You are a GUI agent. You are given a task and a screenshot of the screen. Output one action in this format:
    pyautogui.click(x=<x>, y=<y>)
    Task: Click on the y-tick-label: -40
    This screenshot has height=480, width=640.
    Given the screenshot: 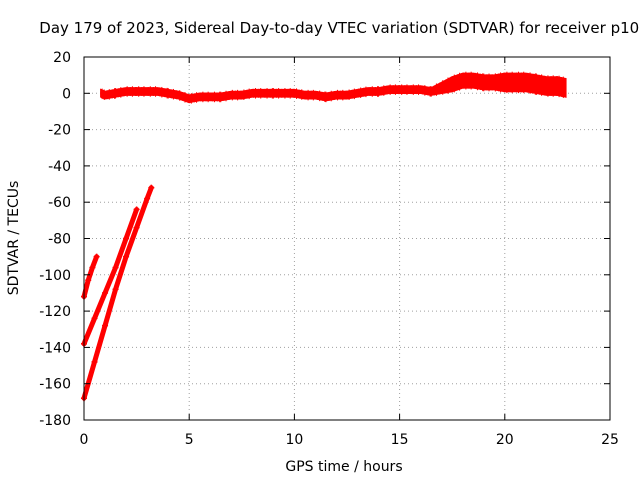 What is the action you would take?
    pyautogui.click(x=59, y=167)
    